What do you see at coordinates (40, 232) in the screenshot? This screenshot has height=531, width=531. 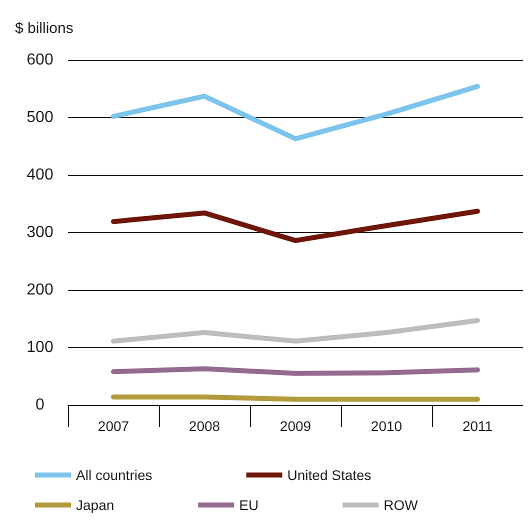 I see `y-tick-label: 300` at bounding box center [40, 232].